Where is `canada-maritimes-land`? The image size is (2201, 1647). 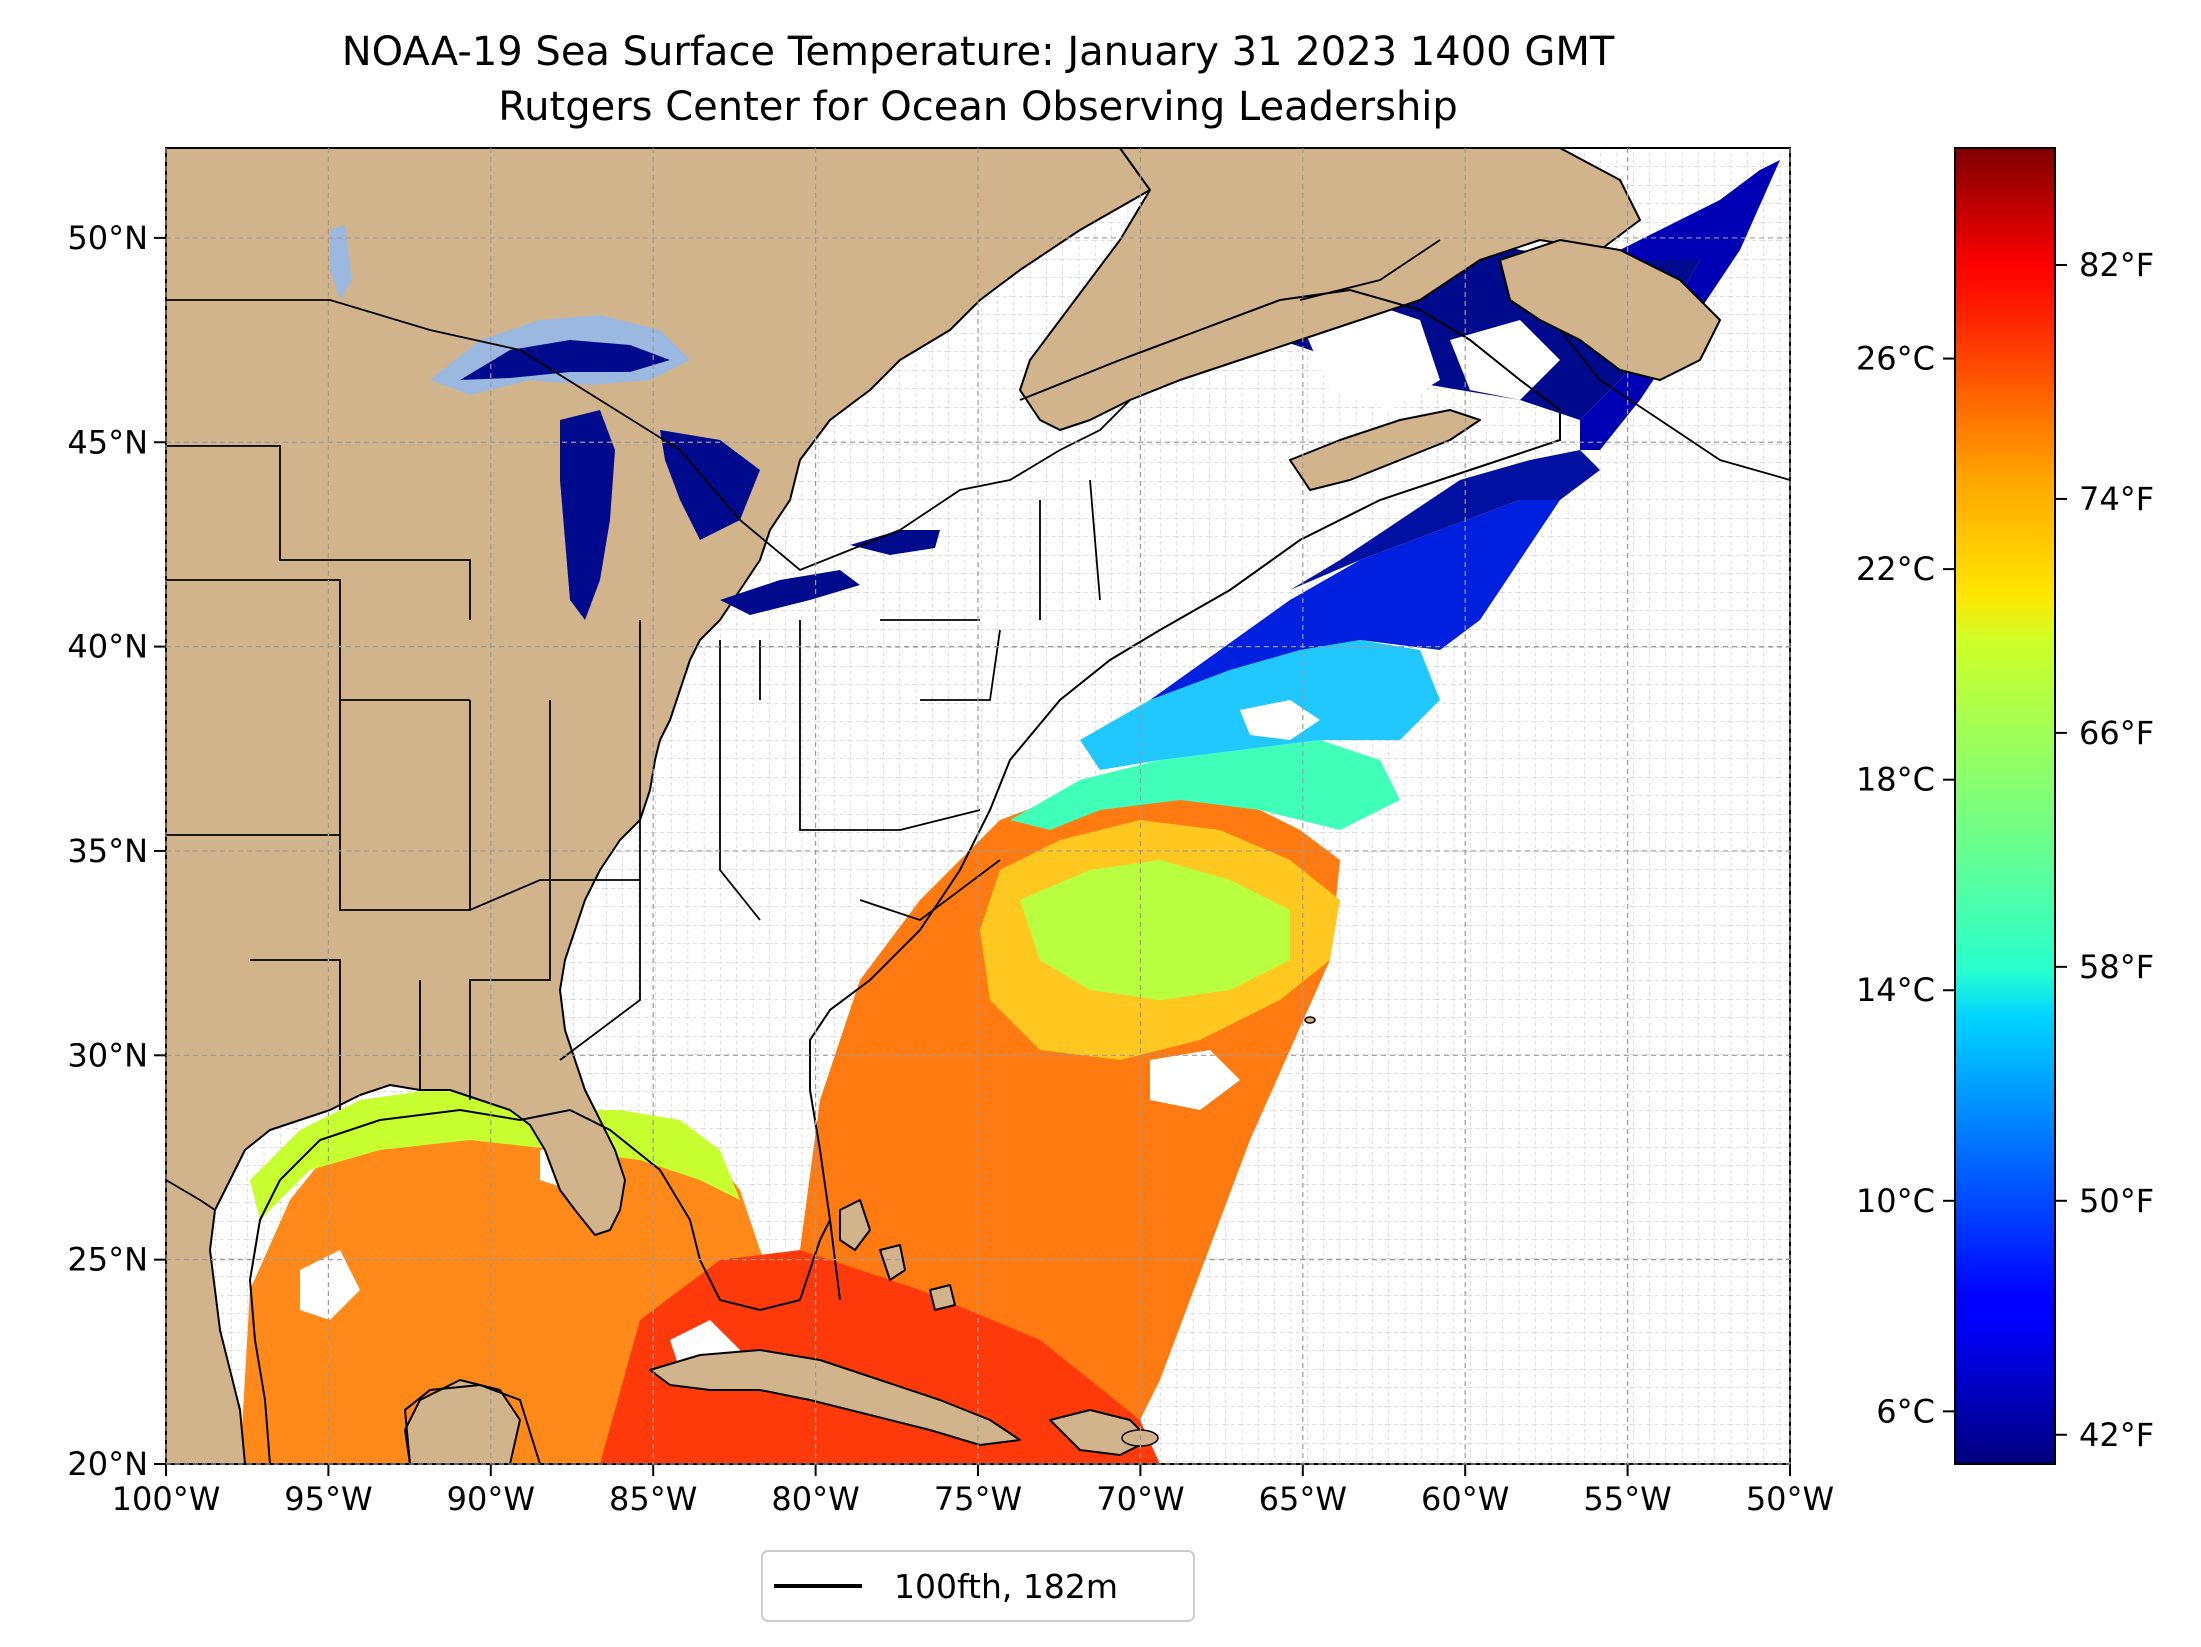 canada-maritimes-land is located at coordinates (1330, 289).